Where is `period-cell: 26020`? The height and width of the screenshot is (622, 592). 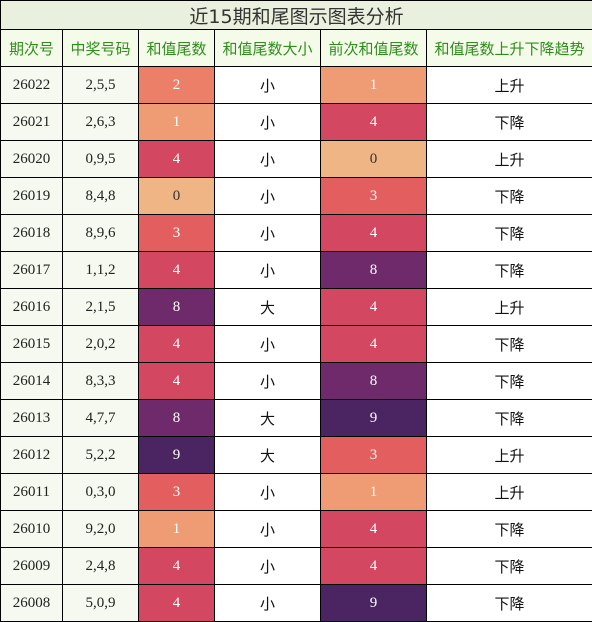 period-cell: 26020 is located at coordinates (31, 159).